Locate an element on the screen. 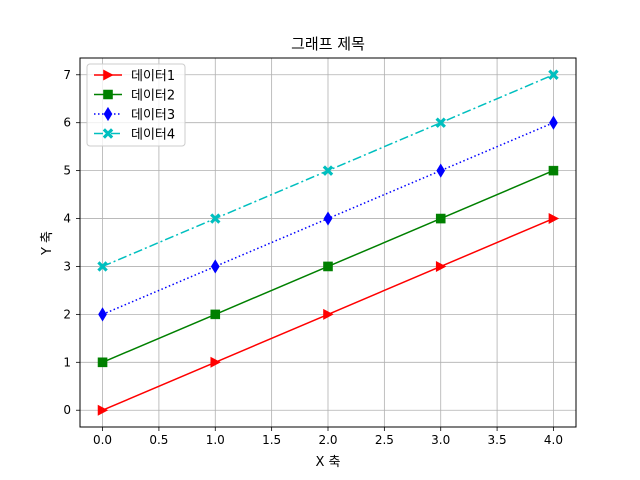 This screenshot has width=640, height=480. y-axis: 0 1 2 3 4 5 6 7 is located at coordinates (71, 242).